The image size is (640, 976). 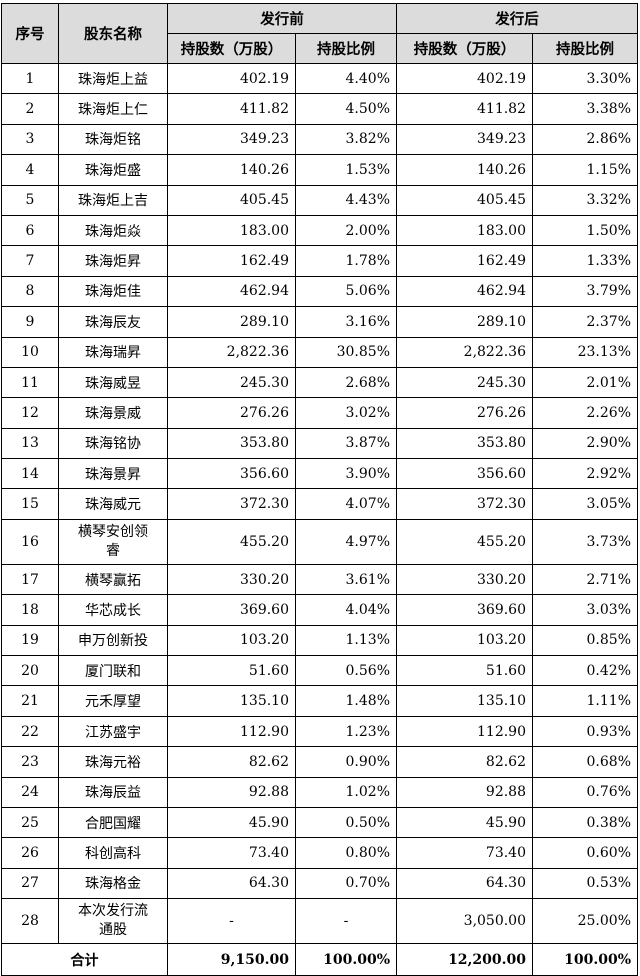 What do you see at coordinates (30, 640) in the screenshot?
I see `row-index: 19` at bounding box center [30, 640].